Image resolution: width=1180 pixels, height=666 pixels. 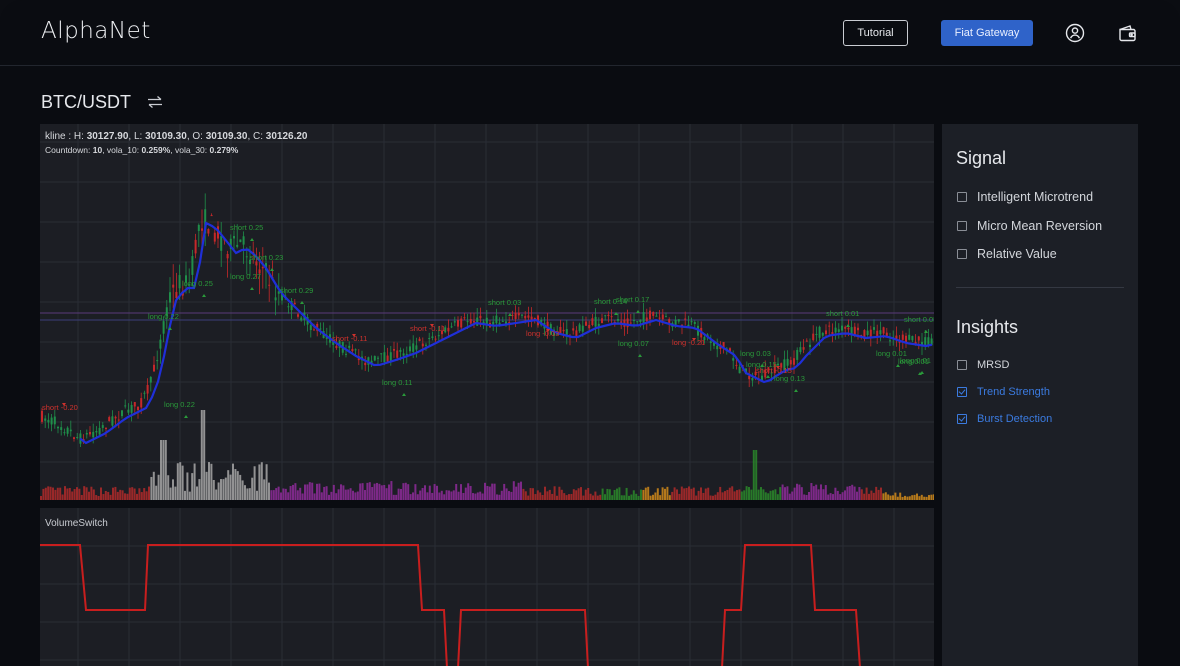 I want to click on signal-option-relative-value: Relative Value, so click(x=1007, y=254).